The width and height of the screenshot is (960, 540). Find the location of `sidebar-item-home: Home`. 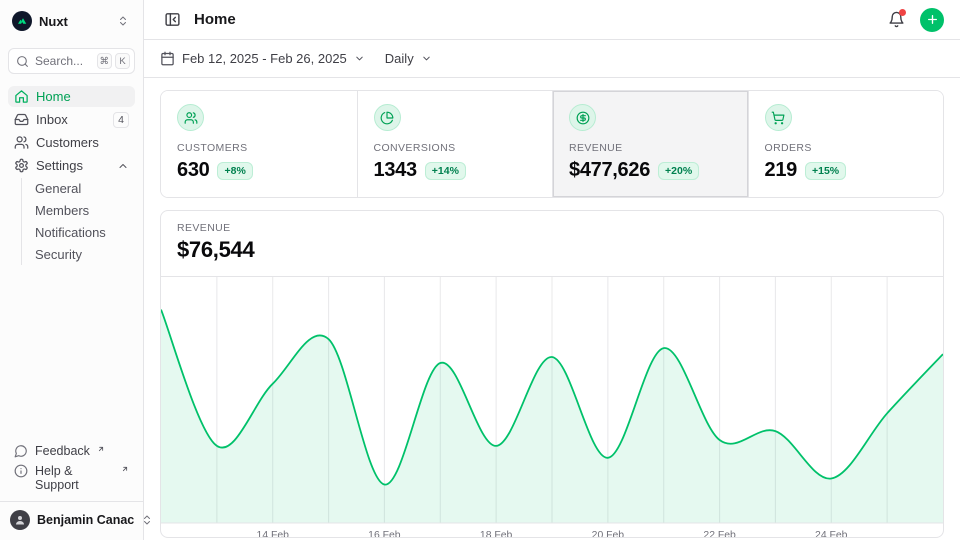

sidebar-item-home: Home is located at coordinates (71, 96).